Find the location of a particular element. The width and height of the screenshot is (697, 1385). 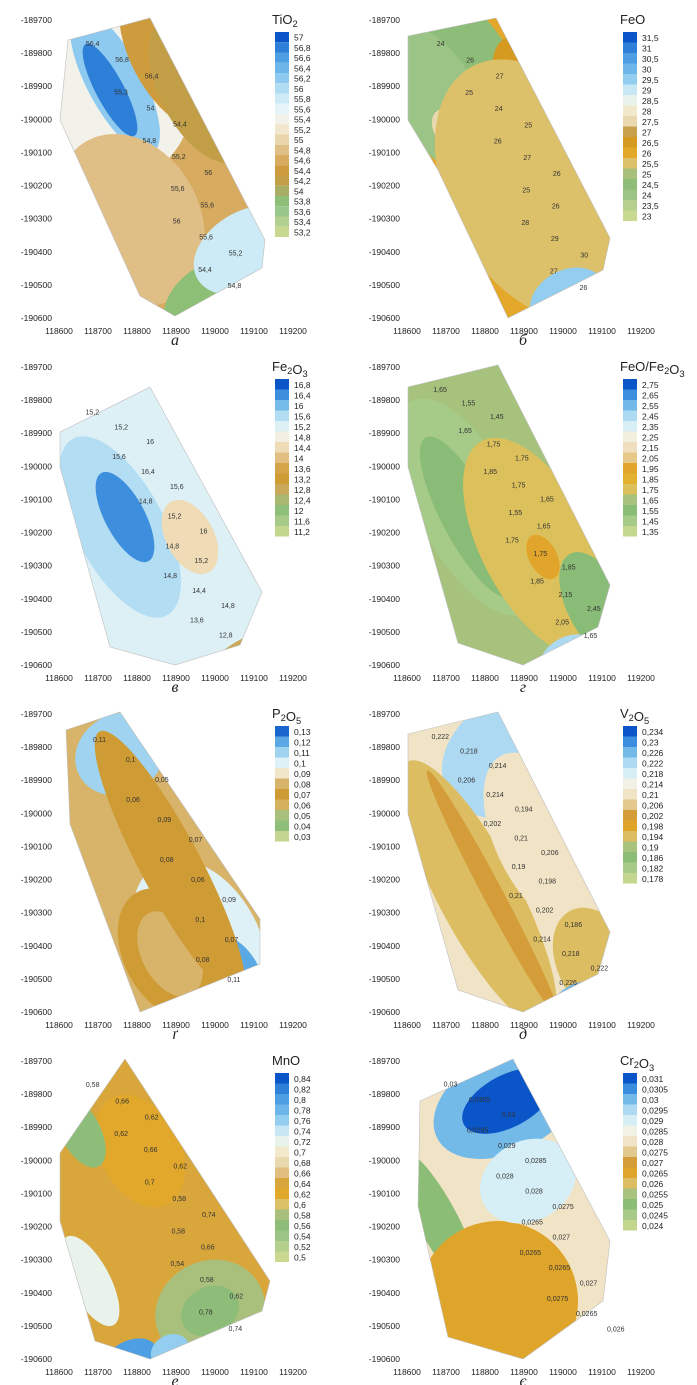

y-tick-label: -190600 is located at coordinates (384, 318).